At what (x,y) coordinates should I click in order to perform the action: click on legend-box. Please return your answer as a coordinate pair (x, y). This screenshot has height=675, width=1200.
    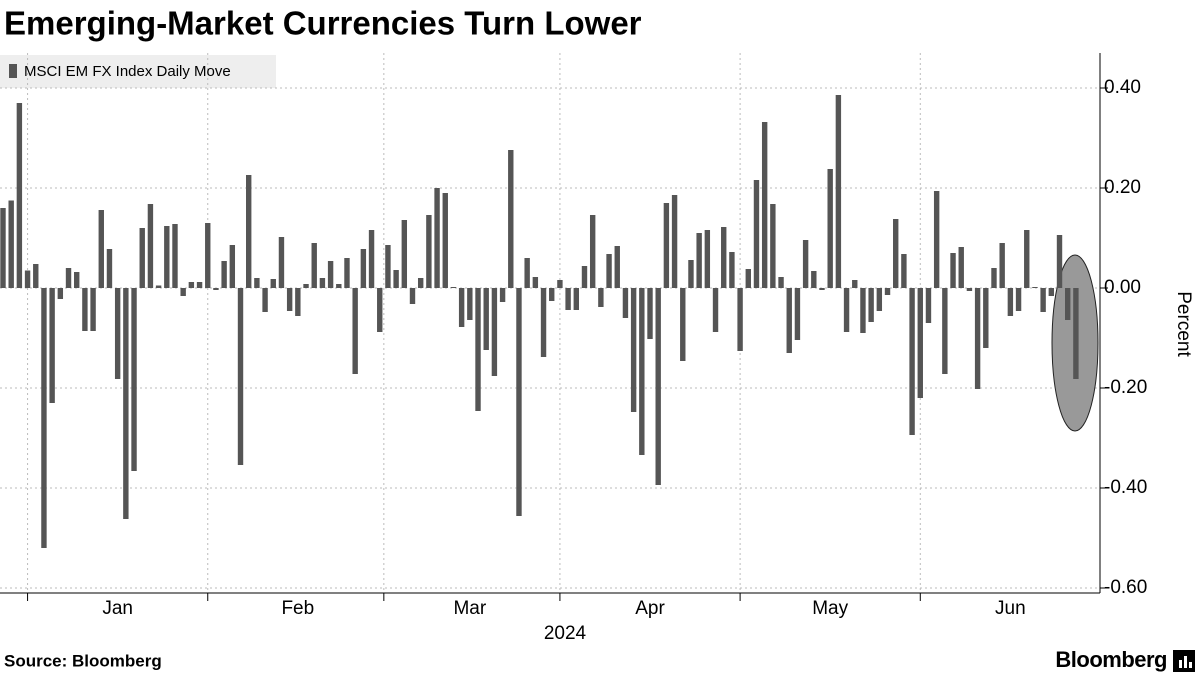
    Looking at the image, I should click on (138, 71).